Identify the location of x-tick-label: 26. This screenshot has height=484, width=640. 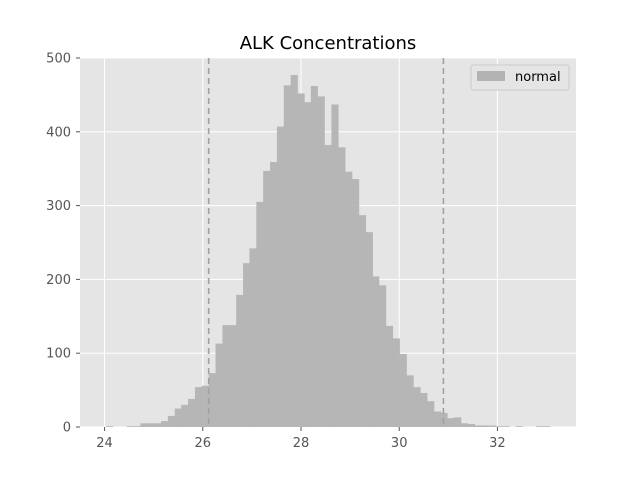
(202, 443).